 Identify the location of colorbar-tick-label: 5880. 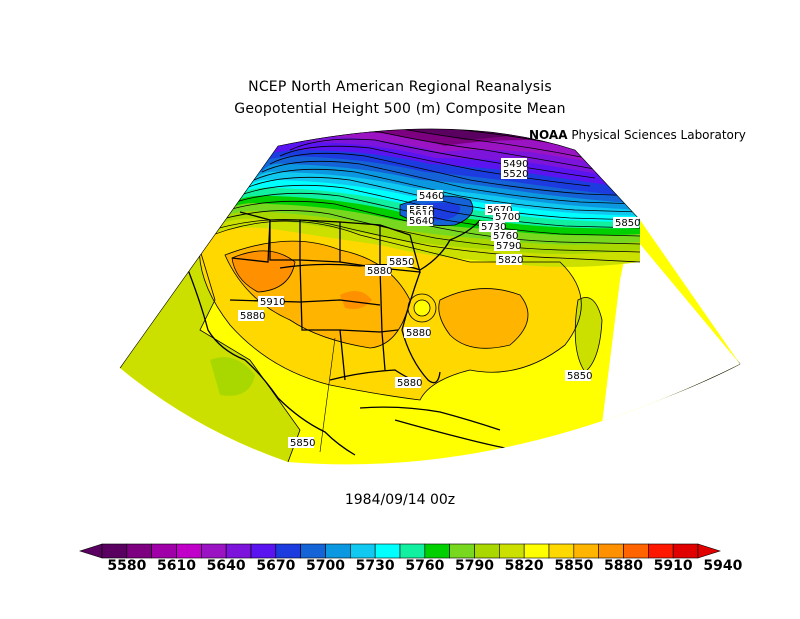
(623, 566).